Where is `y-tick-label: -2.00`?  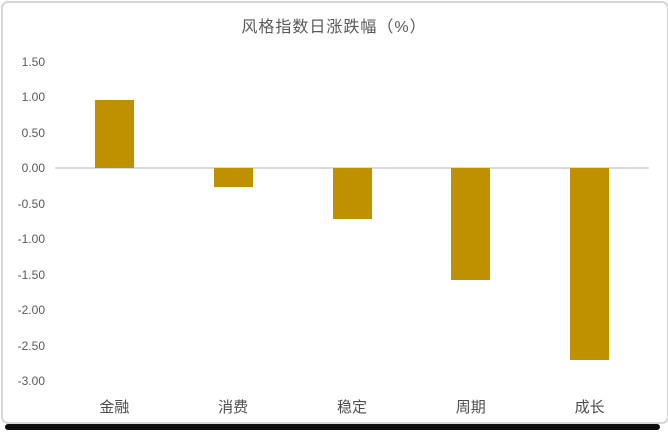
y-tick-label: -2.00 is located at coordinates (31, 310).